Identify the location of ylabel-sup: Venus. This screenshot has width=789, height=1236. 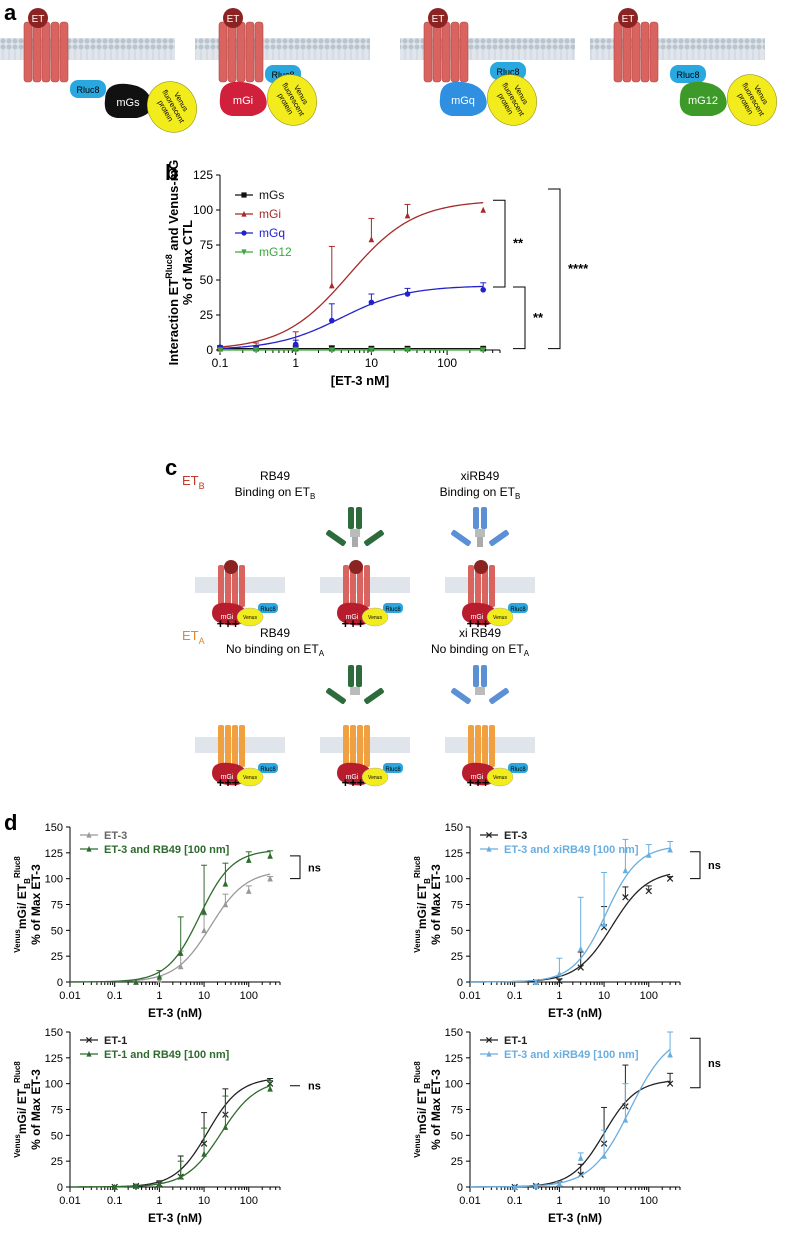
(417, 941).